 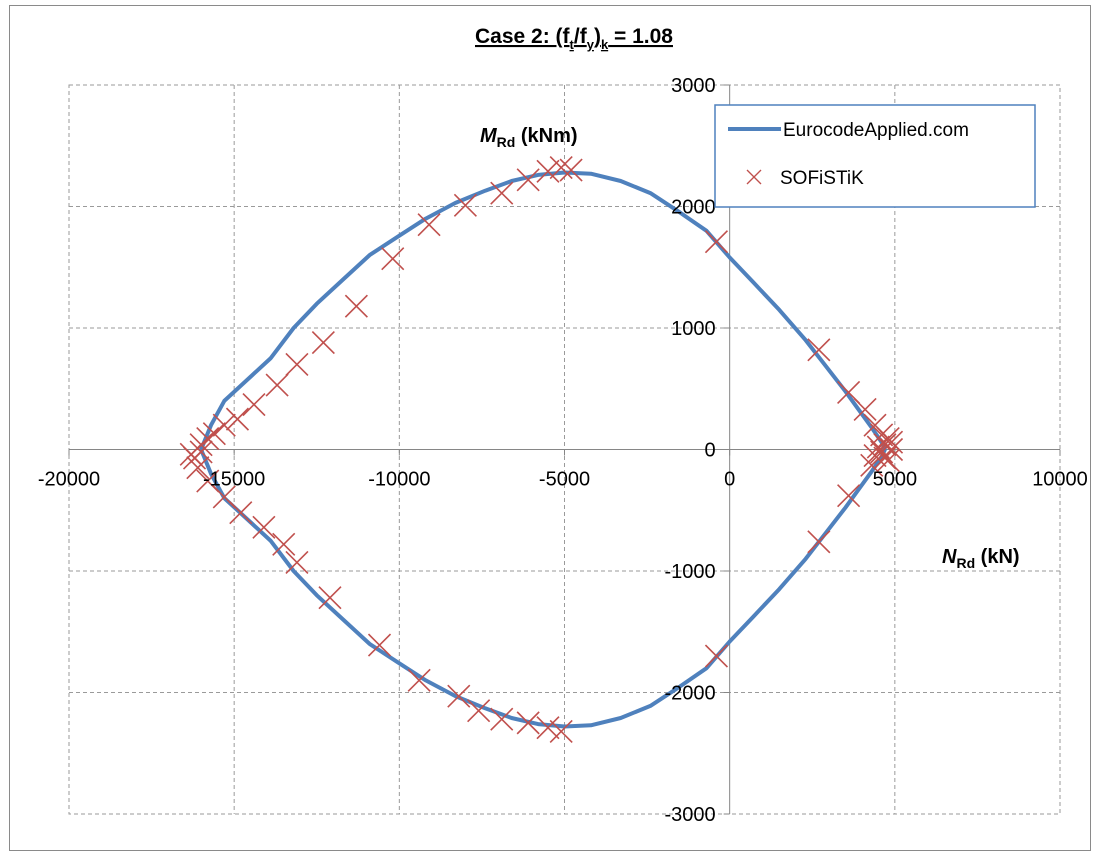 What do you see at coordinates (564, 480) in the screenshot?
I see `x-tick-label: -5000` at bounding box center [564, 480].